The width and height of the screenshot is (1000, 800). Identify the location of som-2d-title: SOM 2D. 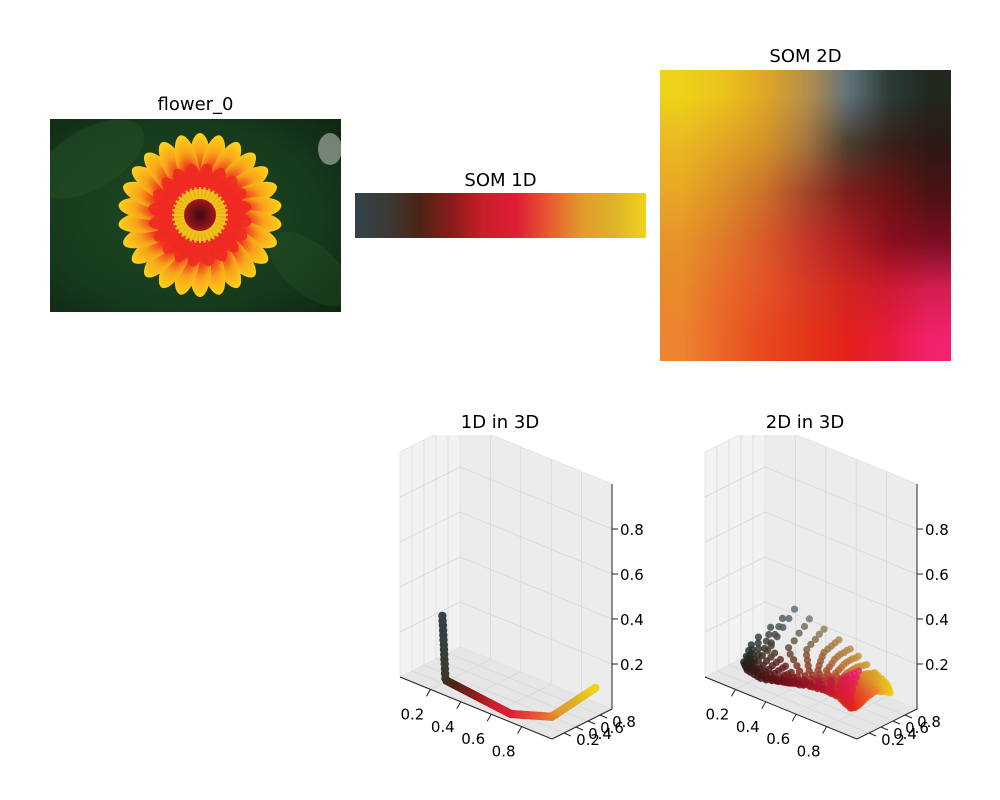
(805, 56).